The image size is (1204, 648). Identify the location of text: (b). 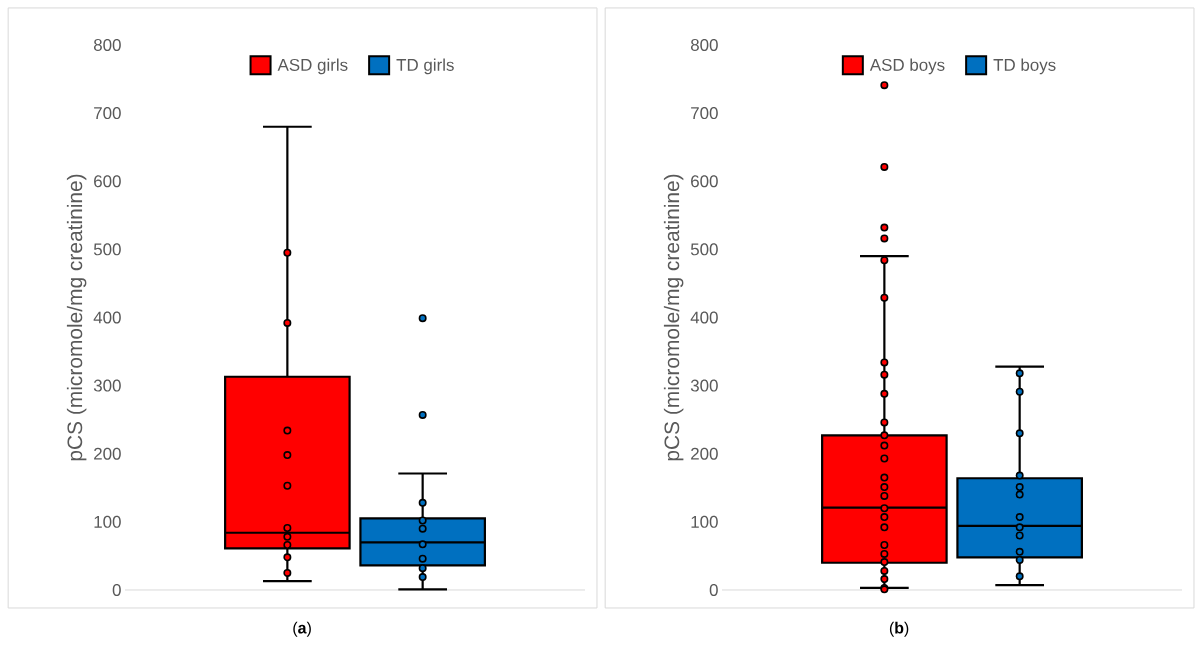
(899, 629).